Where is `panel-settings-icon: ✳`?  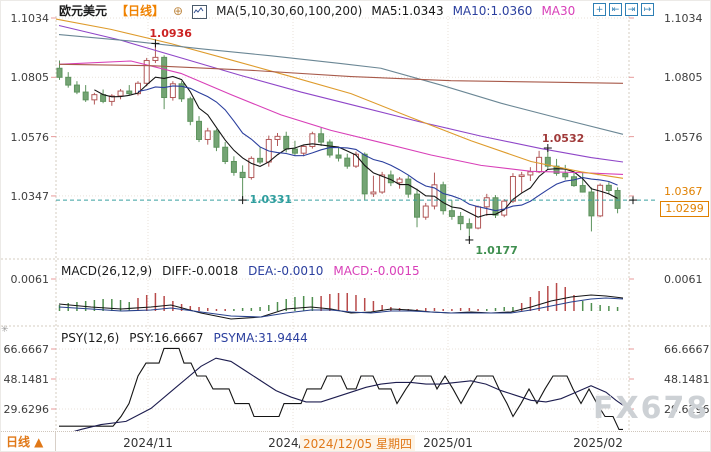 panel-settings-icon: ✳ is located at coordinates (5, 330).